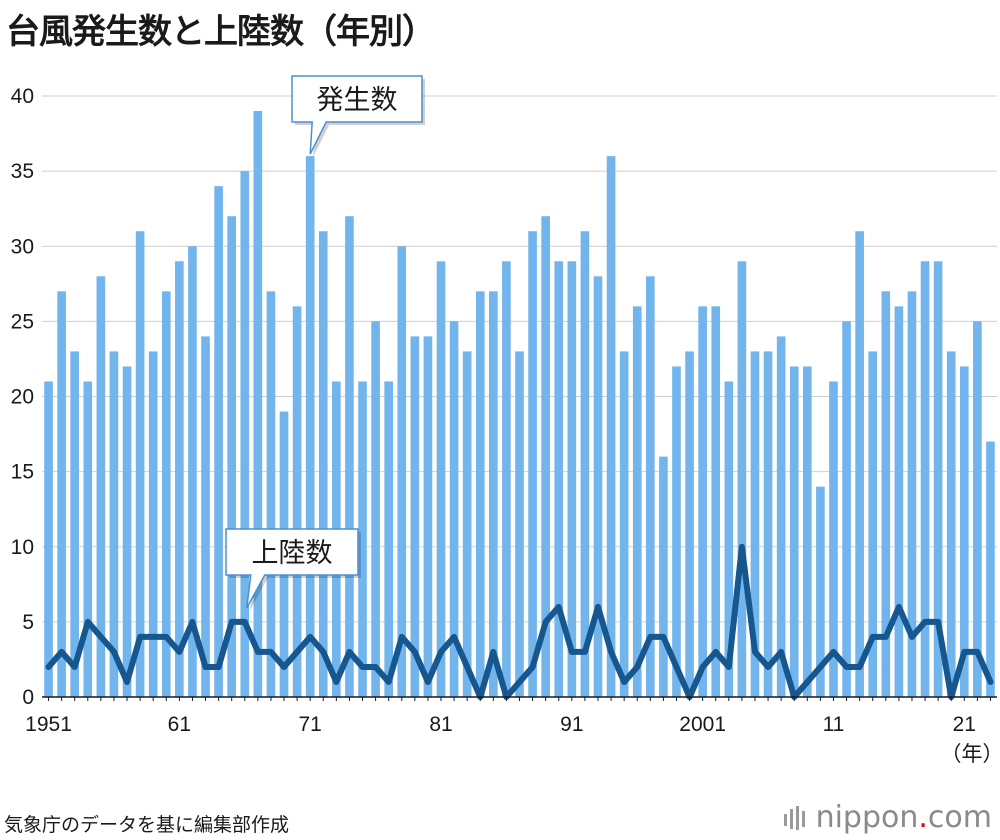 This screenshot has width=1000, height=840. I want to click on bar-2011, so click(833, 539).